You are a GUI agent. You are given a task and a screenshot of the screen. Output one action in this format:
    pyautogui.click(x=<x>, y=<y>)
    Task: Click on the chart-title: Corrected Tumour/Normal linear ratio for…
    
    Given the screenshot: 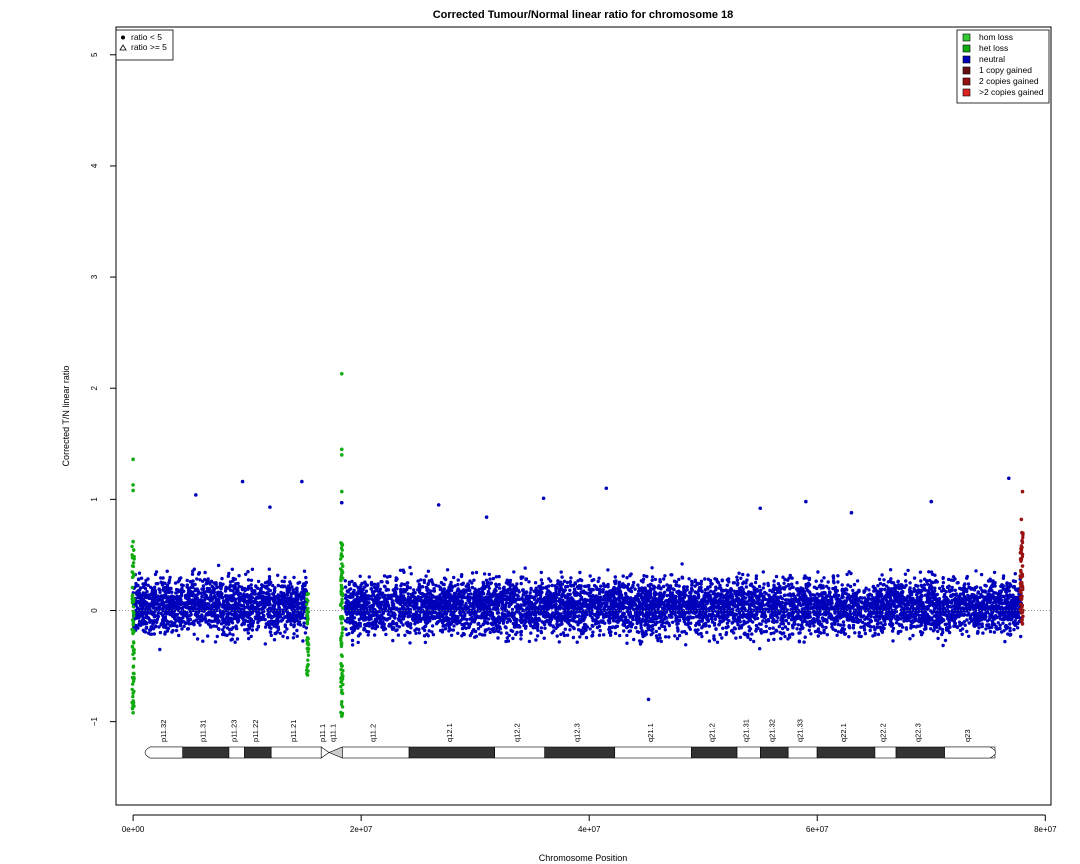 What is the action you would take?
    pyautogui.click(x=583, y=15)
    